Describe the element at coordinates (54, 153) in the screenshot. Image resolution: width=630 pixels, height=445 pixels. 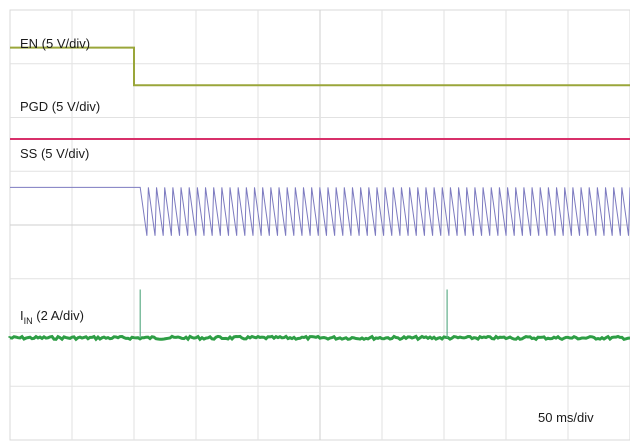
I see `ss-trace-label: SS (5 V/div)` at that location.